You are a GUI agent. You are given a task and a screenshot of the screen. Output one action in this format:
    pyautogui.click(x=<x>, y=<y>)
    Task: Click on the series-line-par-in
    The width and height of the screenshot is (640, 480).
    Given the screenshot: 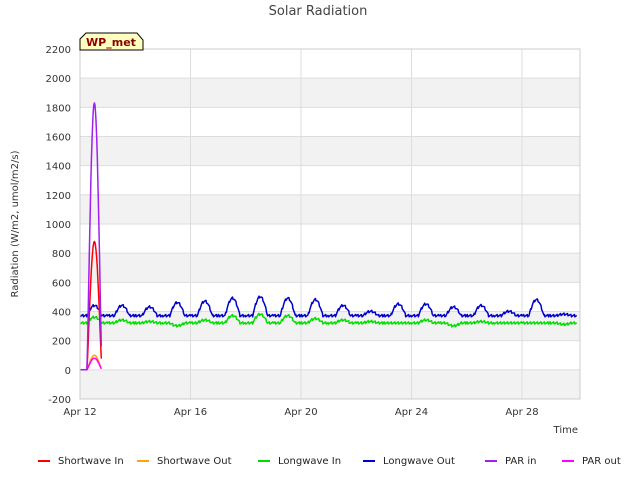 What is the action you would take?
    pyautogui.click(x=91, y=236)
    